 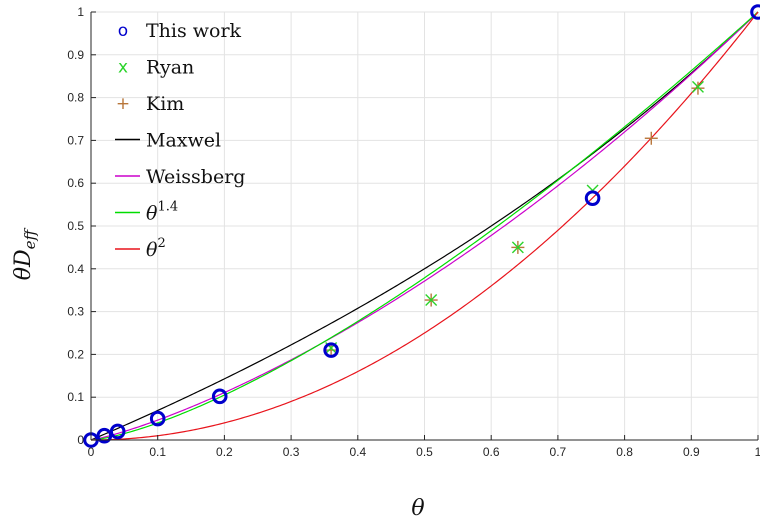 I want to click on y-tick-label: 0, so click(x=80, y=440).